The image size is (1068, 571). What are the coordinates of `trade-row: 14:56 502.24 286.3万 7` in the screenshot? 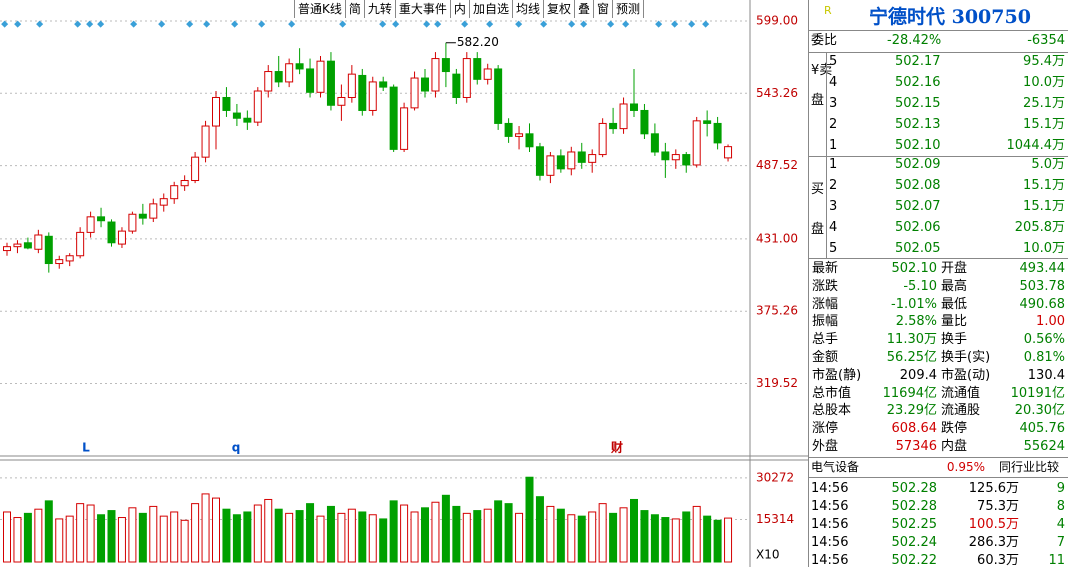 It's located at (938, 543).